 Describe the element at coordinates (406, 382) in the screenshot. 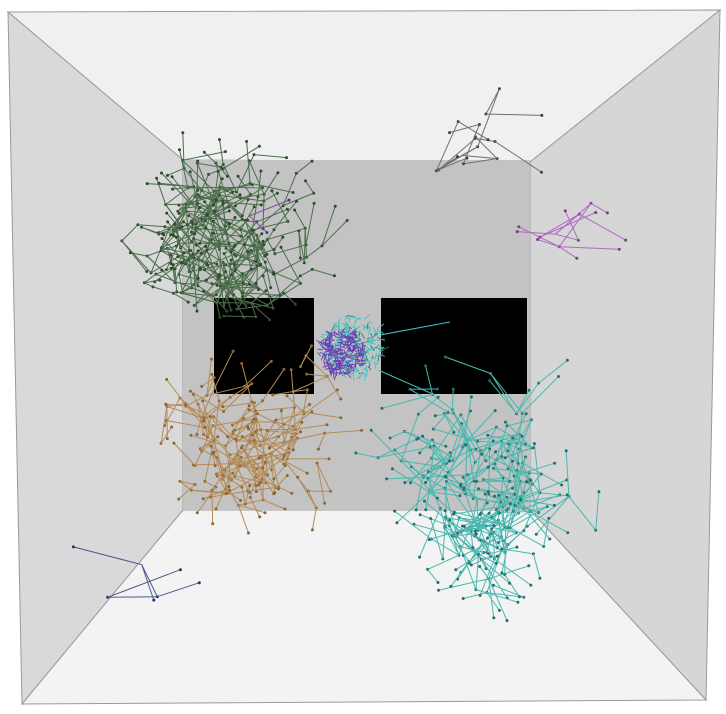

I see `goal-ray` at that location.